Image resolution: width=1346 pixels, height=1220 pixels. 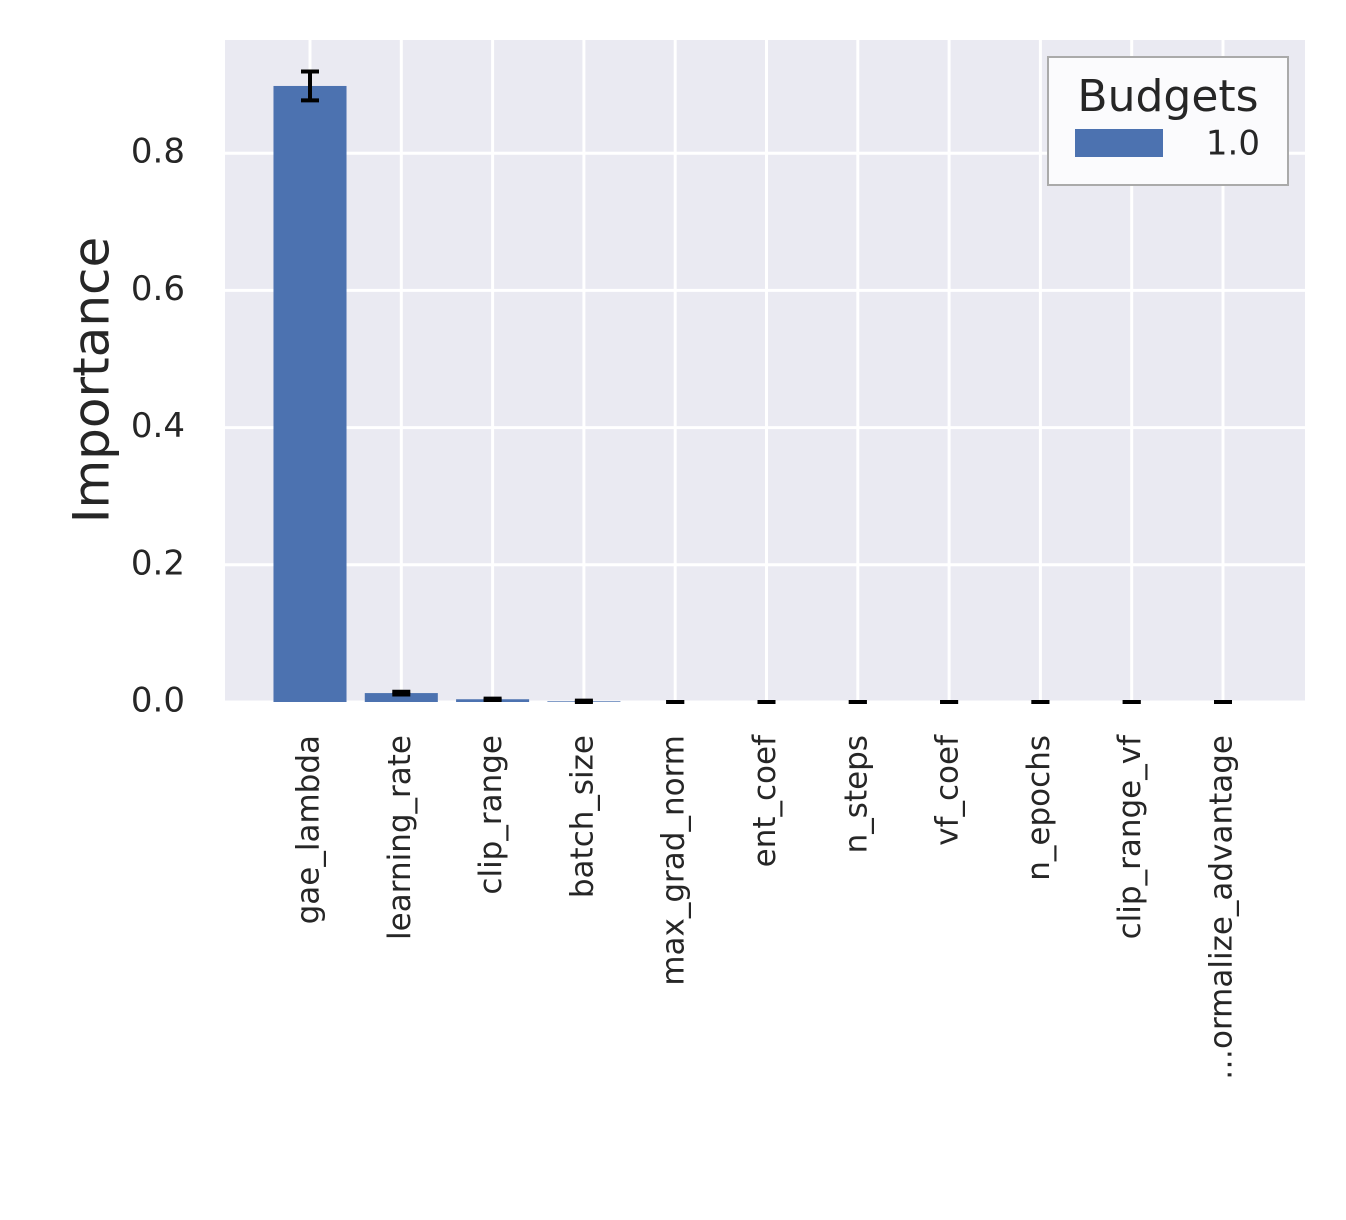 What do you see at coordinates (1233, 144) in the screenshot?
I see `legend-label: 1.0` at bounding box center [1233, 144].